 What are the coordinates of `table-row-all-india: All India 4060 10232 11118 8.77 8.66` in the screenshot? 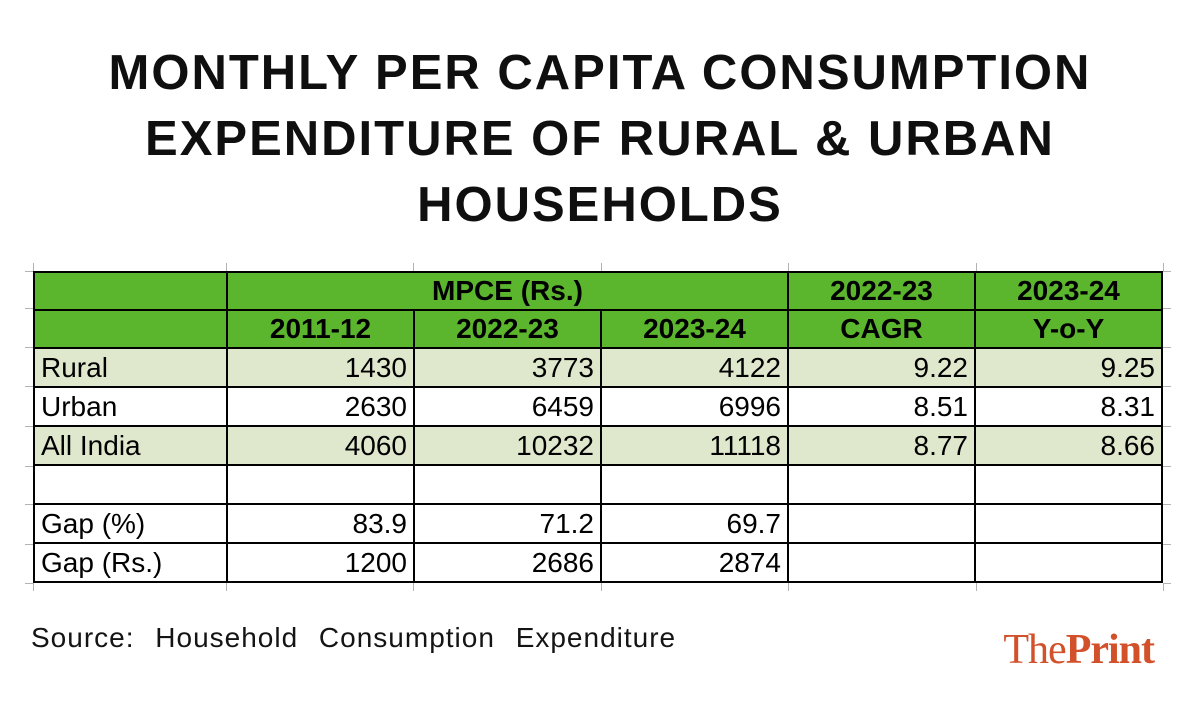 It's located at (598, 445).